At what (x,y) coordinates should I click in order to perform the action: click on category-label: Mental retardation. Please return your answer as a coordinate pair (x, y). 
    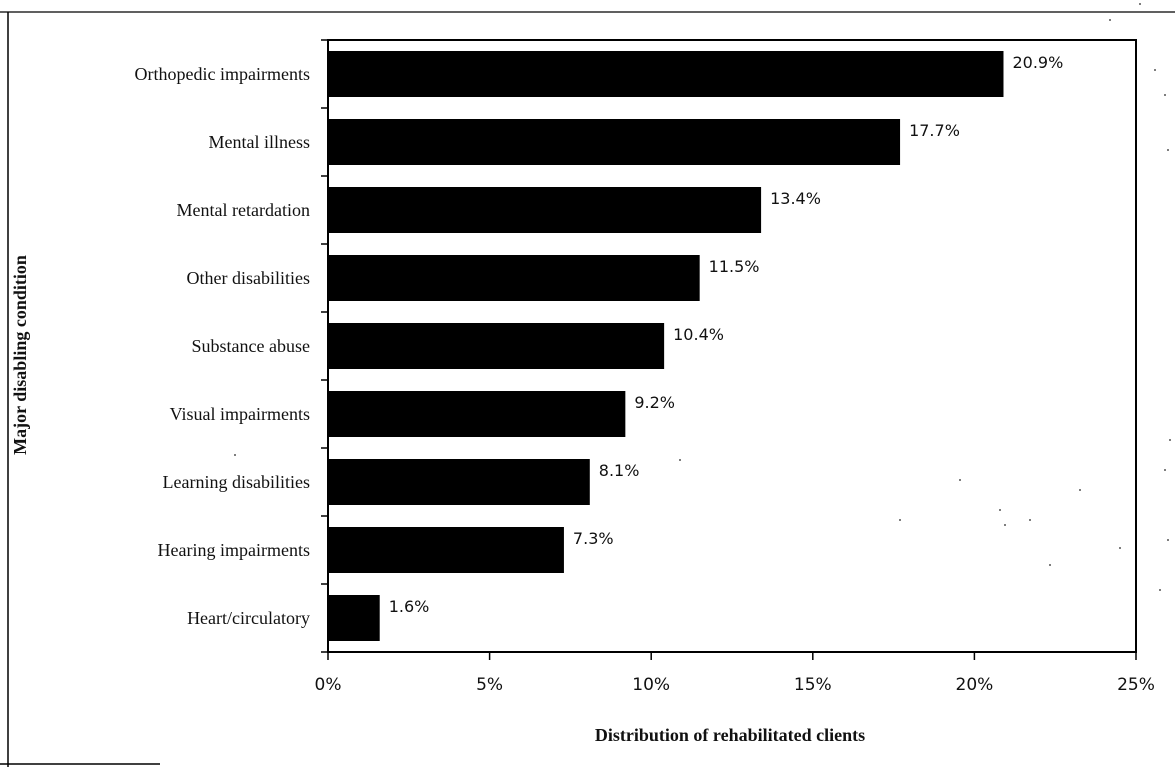
    Looking at the image, I should click on (243, 210).